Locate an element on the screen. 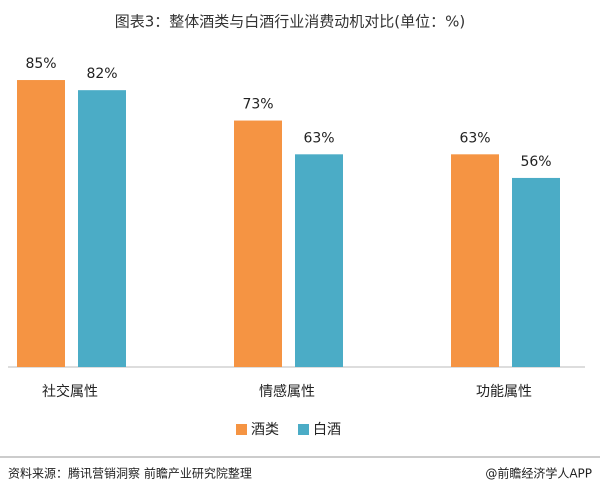  x-tick-label: 情感属性 is located at coordinates (287, 391).